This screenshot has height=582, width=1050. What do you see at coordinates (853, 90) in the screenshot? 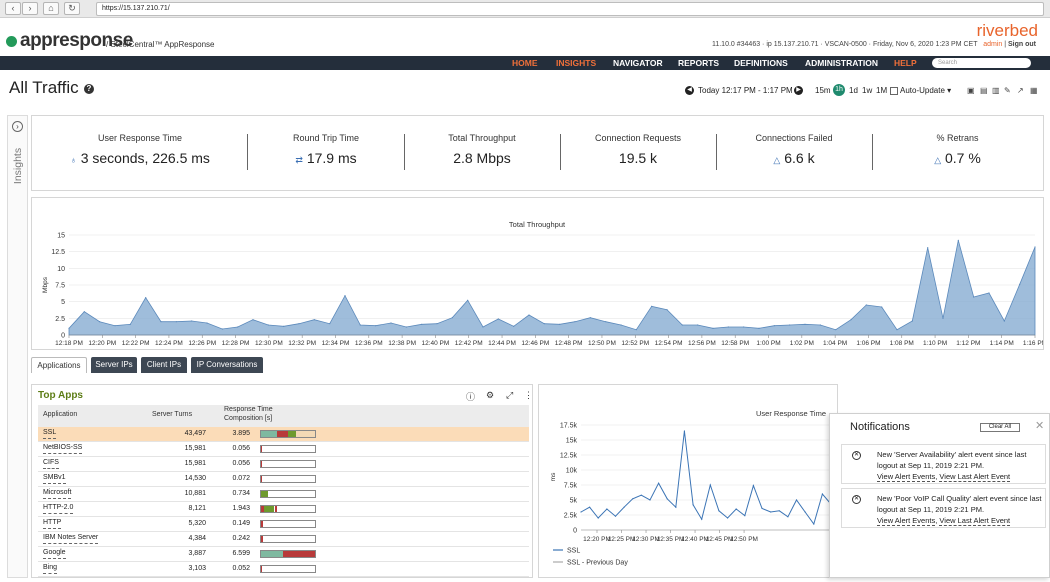
I see `range-1d: 1d` at bounding box center [853, 90].